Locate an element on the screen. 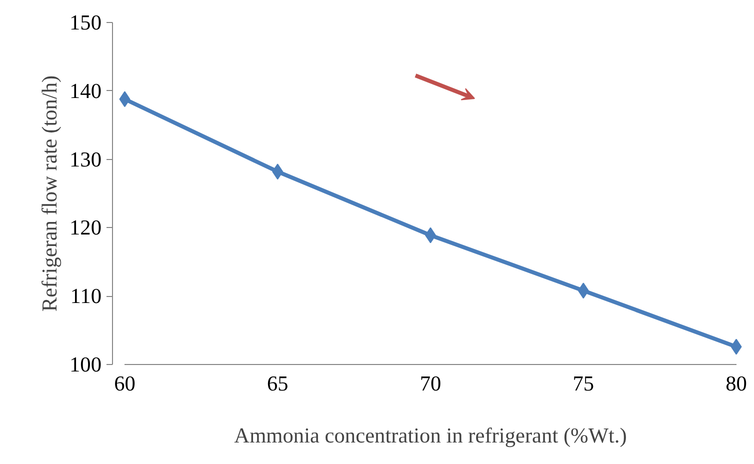  y-tick-label: 120 is located at coordinates (86, 228).